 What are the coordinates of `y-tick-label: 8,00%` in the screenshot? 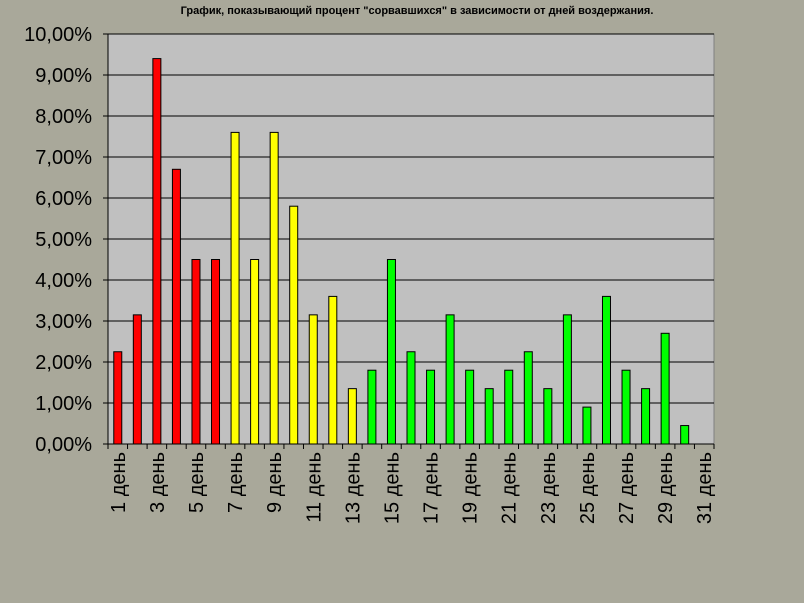 It's located at (63, 117).